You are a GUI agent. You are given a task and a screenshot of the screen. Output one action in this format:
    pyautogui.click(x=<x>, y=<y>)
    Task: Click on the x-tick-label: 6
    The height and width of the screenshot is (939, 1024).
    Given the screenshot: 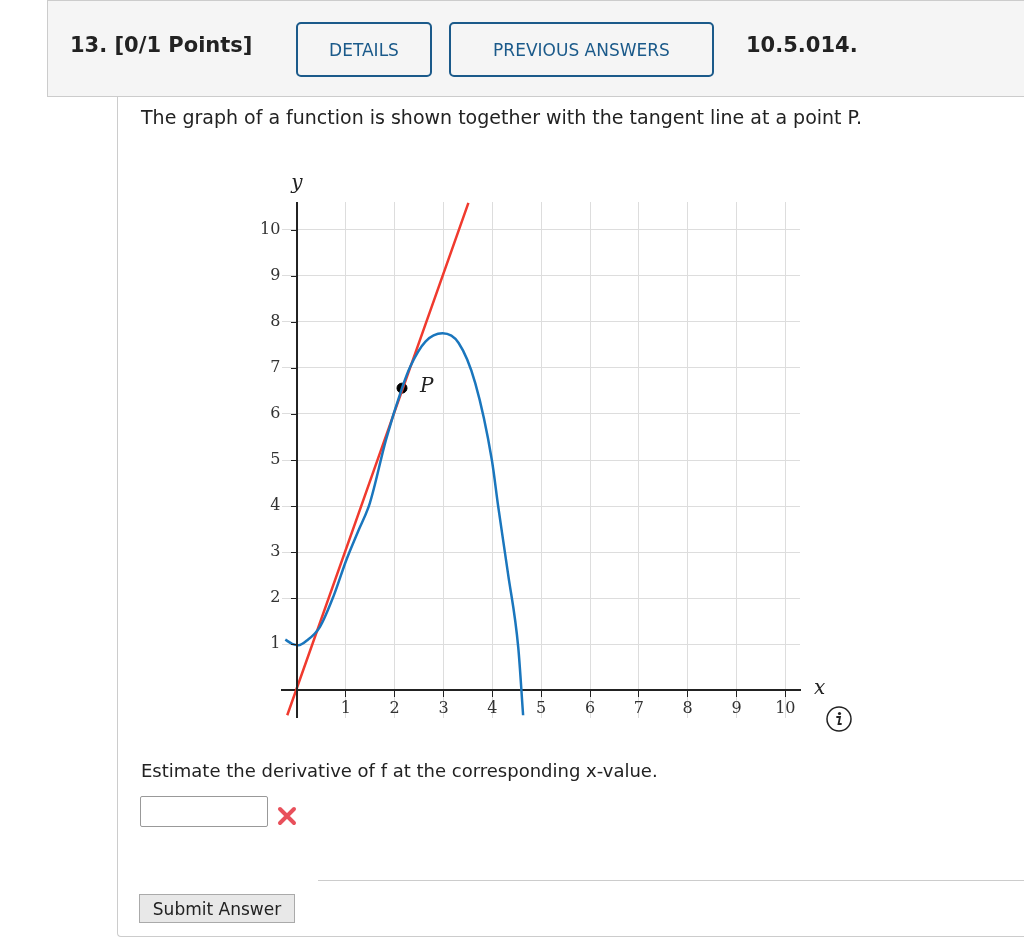 What is the action you would take?
    pyautogui.click(x=590, y=708)
    